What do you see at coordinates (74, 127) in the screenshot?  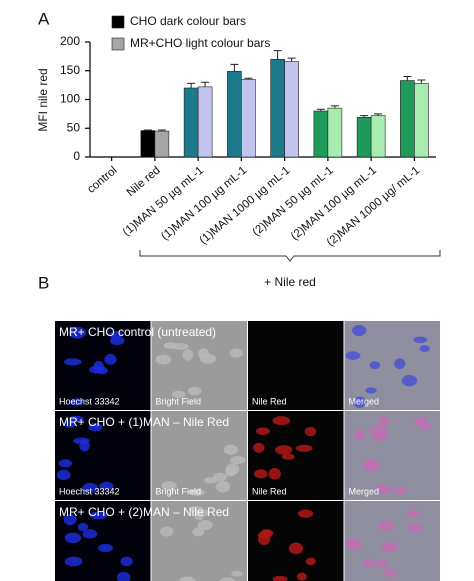 I see `y-tick-label: 50` at bounding box center [74, 127].